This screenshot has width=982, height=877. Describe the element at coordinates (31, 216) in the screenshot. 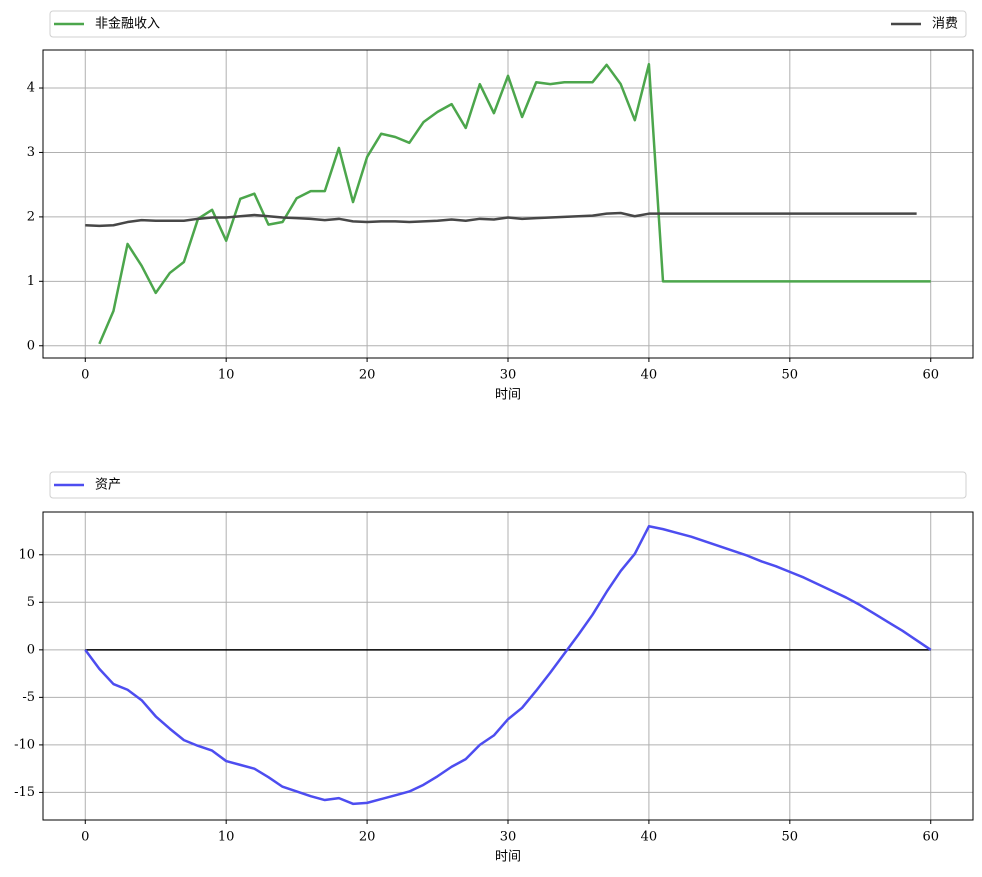

I see `y-tick-label: 2` at that location.